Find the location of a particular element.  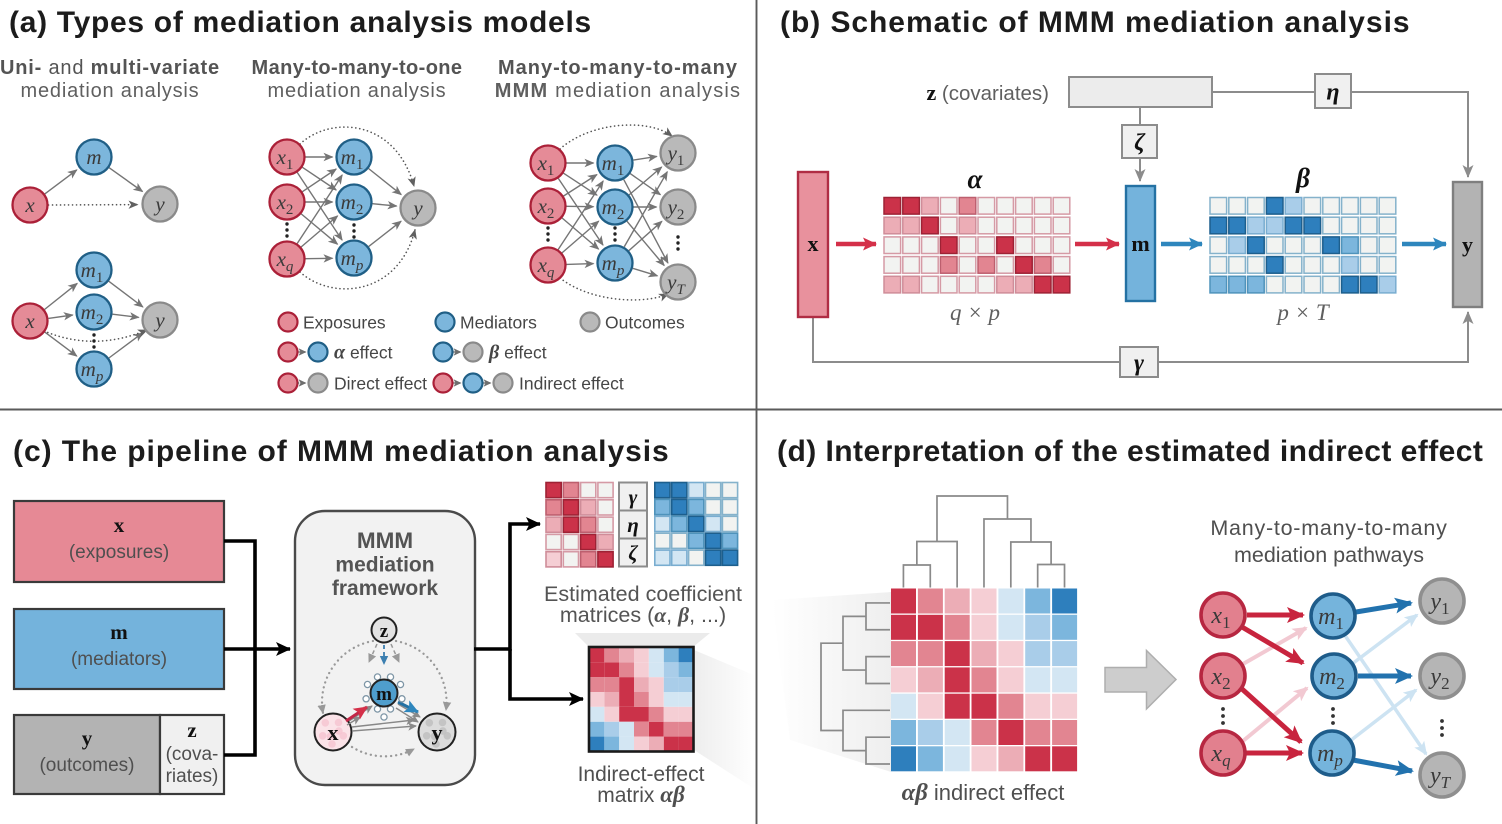

svg-text: riates) is located at coordinates (192, 776).